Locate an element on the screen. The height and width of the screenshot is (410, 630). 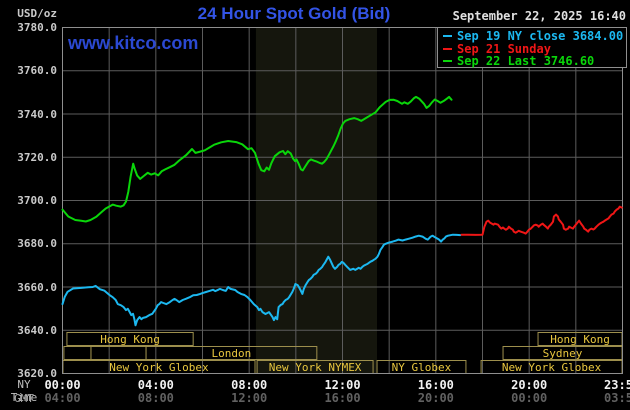
y-axis-tick-label: 3700.0 is located at coordinates (37, 200).